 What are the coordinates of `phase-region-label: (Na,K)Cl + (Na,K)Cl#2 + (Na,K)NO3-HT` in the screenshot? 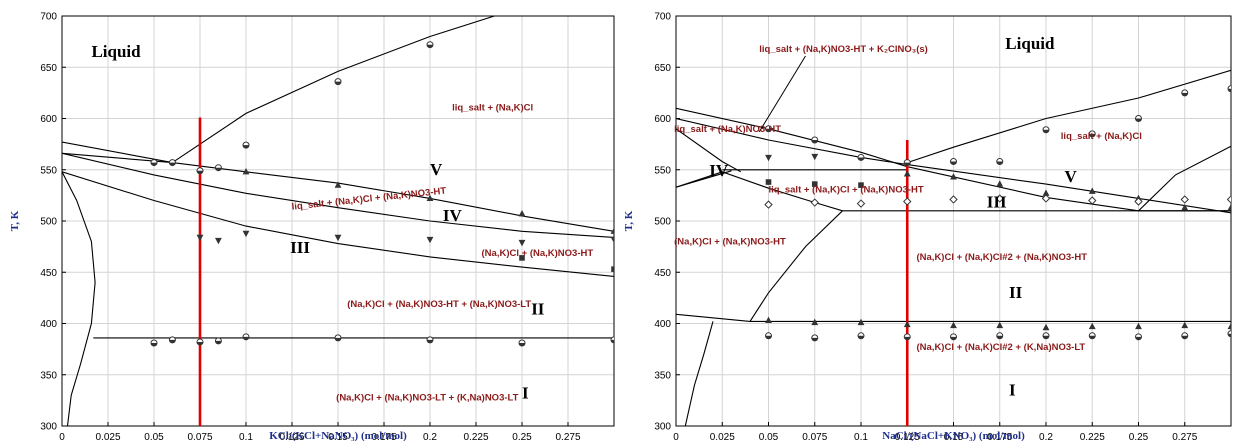 It's located at (1002, 257).